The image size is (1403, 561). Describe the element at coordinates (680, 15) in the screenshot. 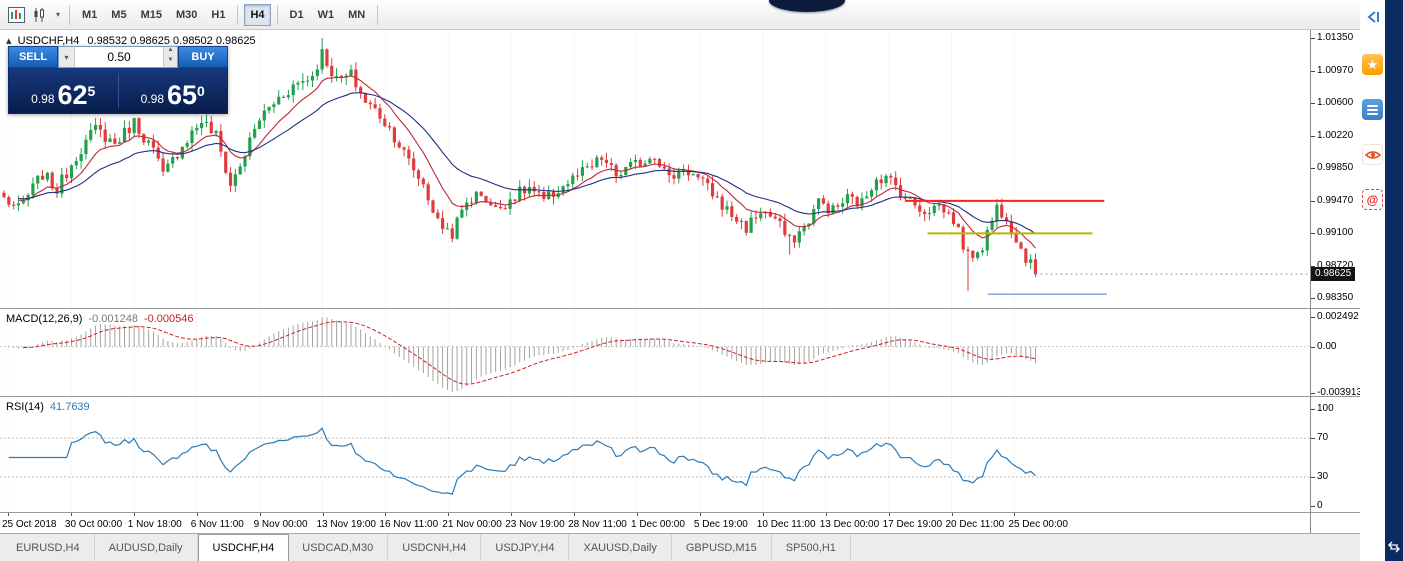

I see `toolbar: ▾ M1 M5 M15 M30 H1 H4 D1 W1 MN` at that location.